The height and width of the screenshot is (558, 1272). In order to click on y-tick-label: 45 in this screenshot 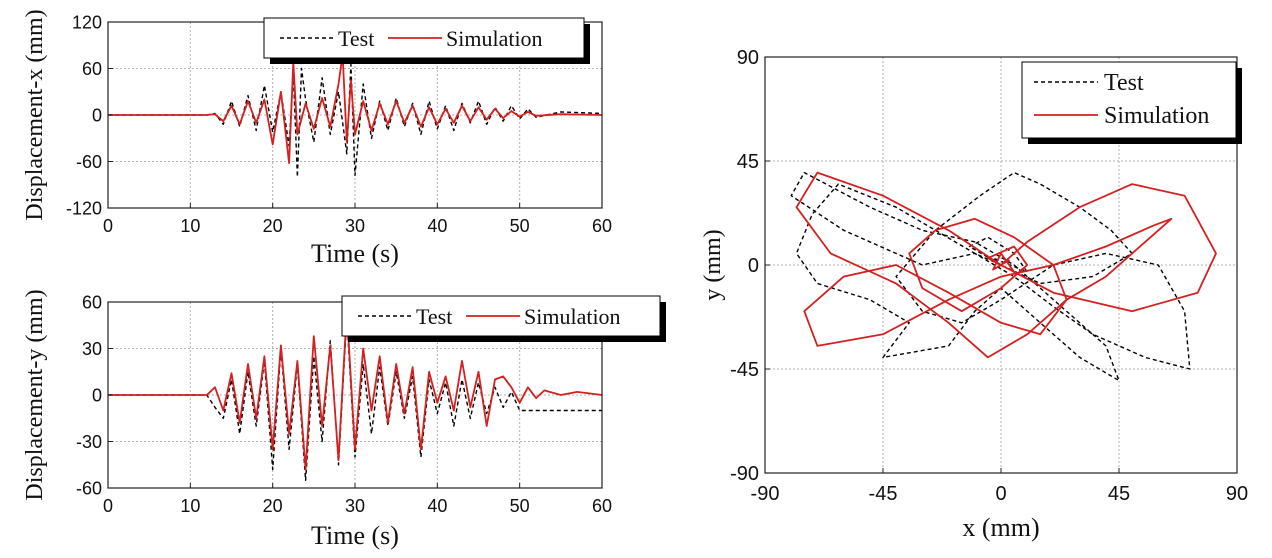, I will do `click(748, 162)`.